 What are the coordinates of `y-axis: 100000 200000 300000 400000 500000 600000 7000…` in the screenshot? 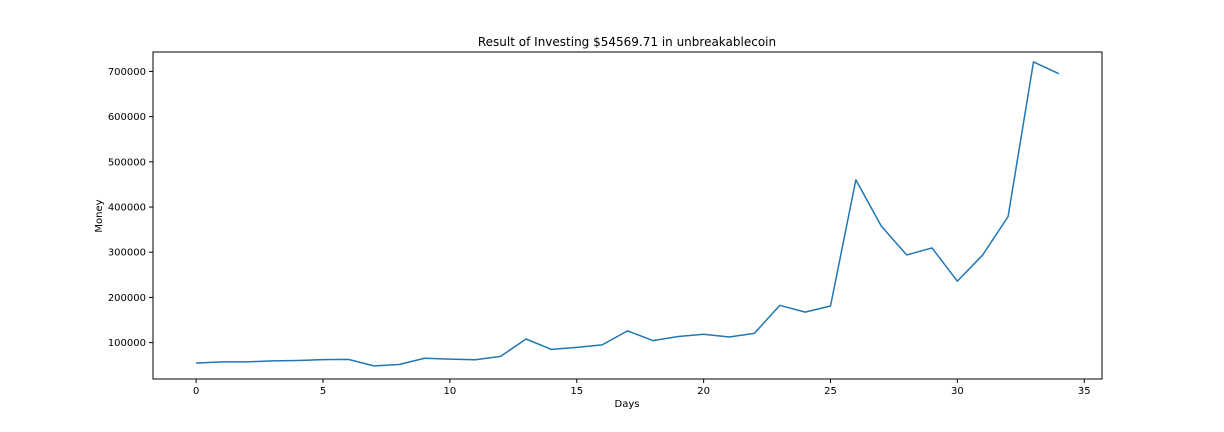 It's located at (130, 208).